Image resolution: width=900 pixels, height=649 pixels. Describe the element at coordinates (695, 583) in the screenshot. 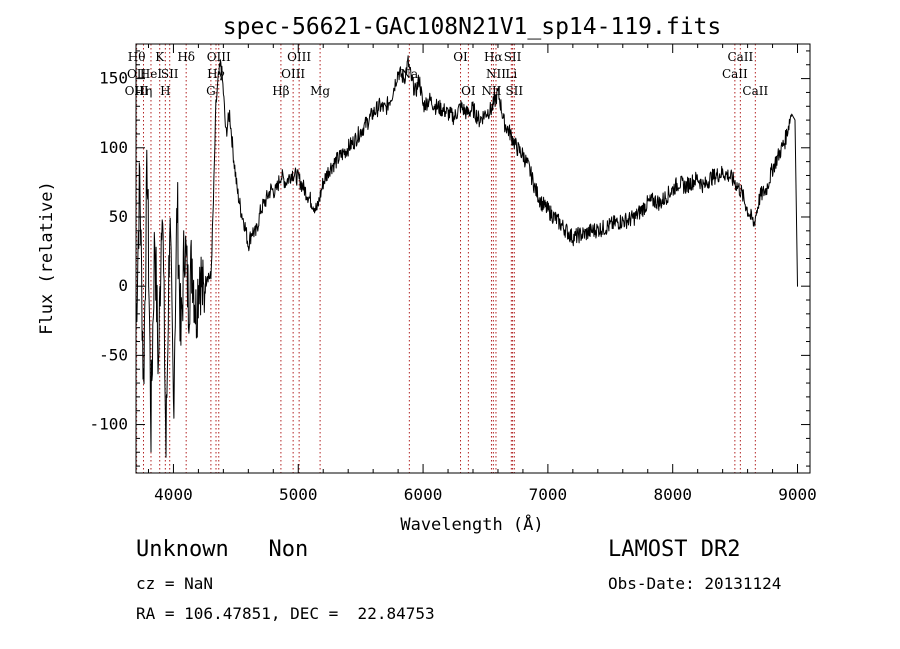

I see `obs-date: Obs-Date: 20131124` at that location.